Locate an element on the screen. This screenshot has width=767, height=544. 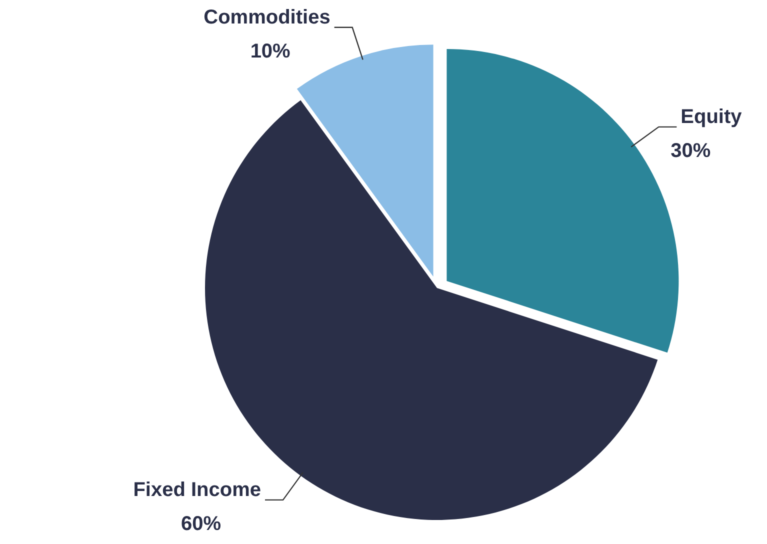
data-label: 30% is located at coordinates (690, 151).